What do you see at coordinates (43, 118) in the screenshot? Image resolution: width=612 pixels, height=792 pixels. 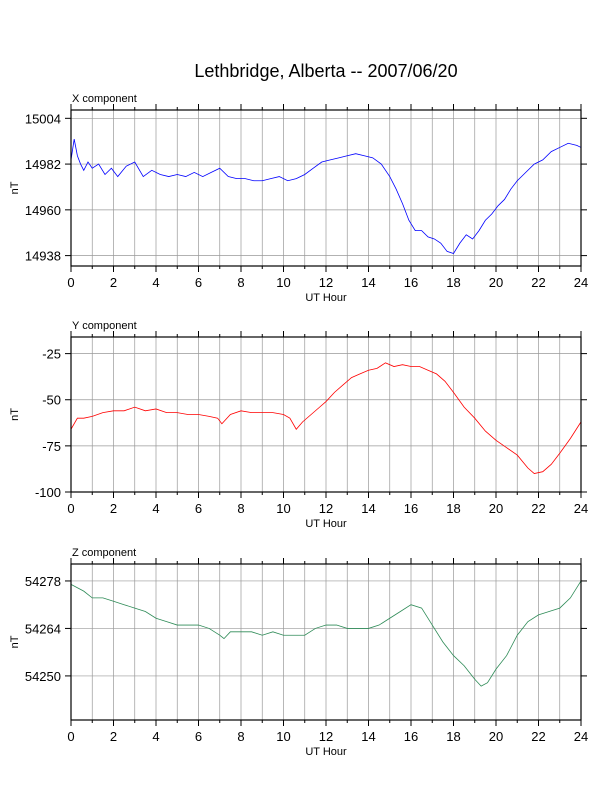 I see `y-tick-label: 15004` at bounding box center [43, 118].